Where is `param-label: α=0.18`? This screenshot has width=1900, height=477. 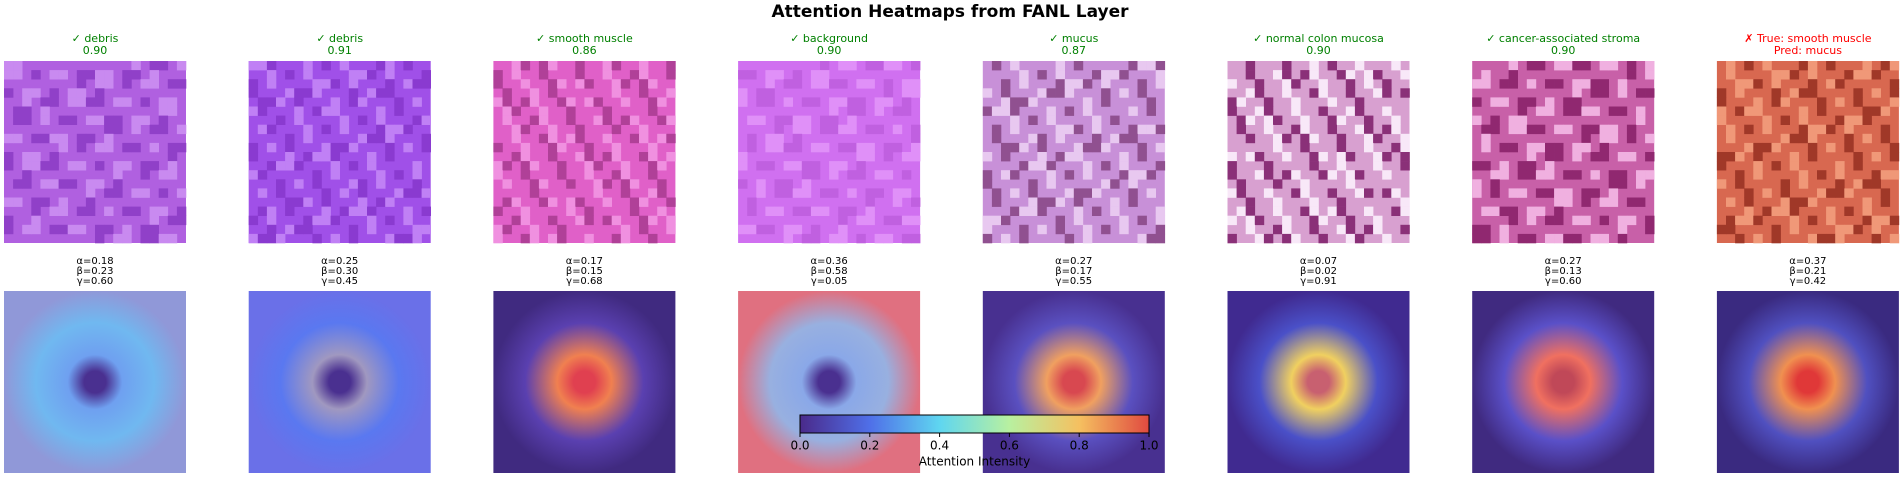
param-label: α=0.18 is located at coordinates (94, 261).